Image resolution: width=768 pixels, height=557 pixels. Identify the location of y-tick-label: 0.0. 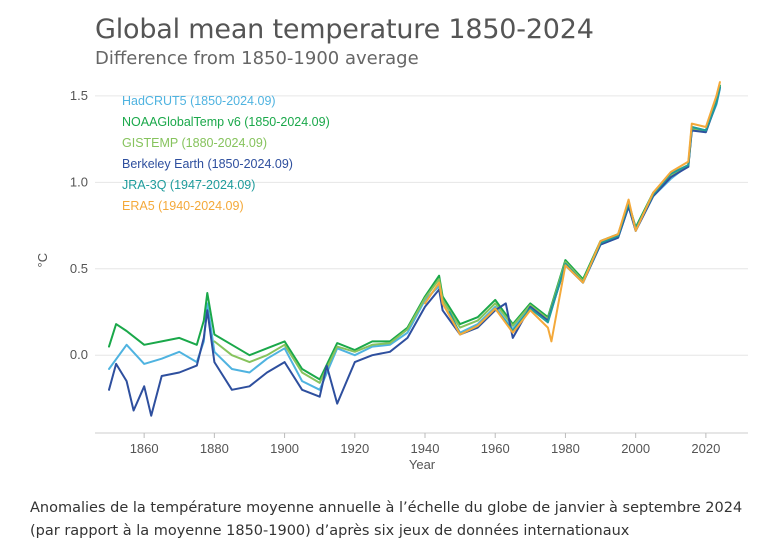
(79, 354).